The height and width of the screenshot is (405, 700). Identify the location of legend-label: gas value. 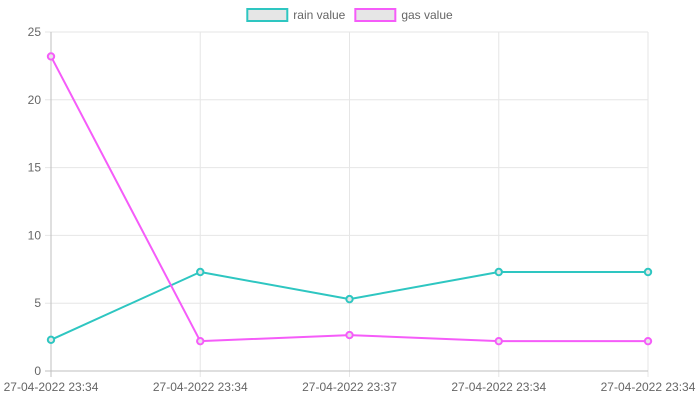
(427, 15).